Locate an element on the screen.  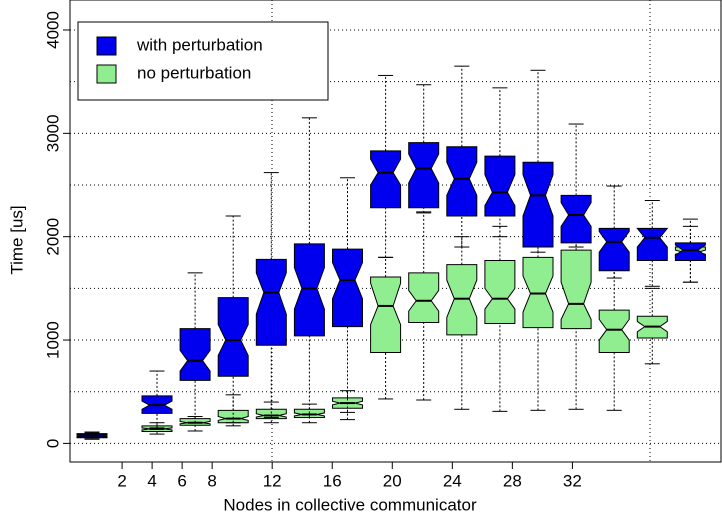
legend-label: no perturbation is located at coordinates (194, 72).